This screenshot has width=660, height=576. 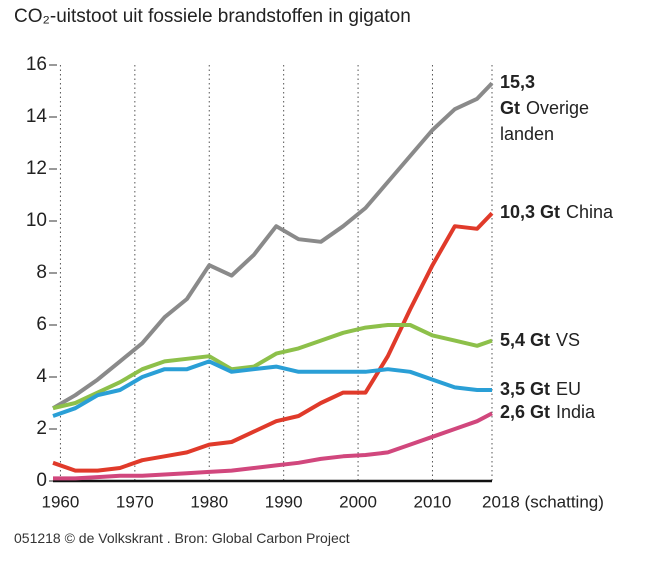 I want to click on legend-entry: Overige landen, so click(x=545, y=121).